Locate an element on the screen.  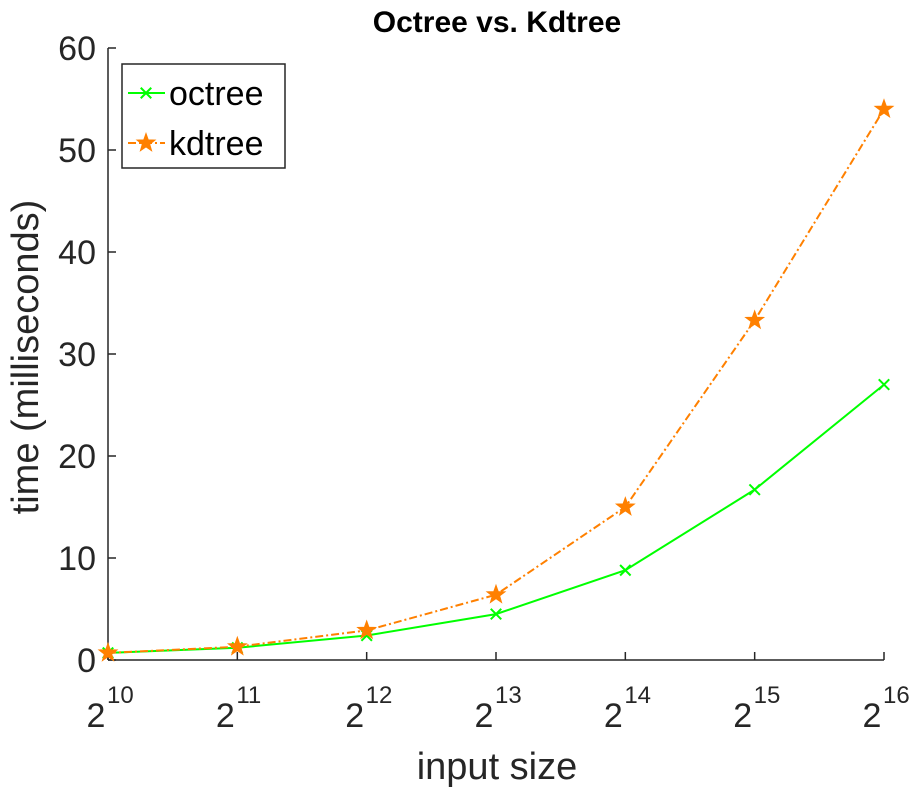
x-tick-exponent: 13 is located at coordinates (508, 695).